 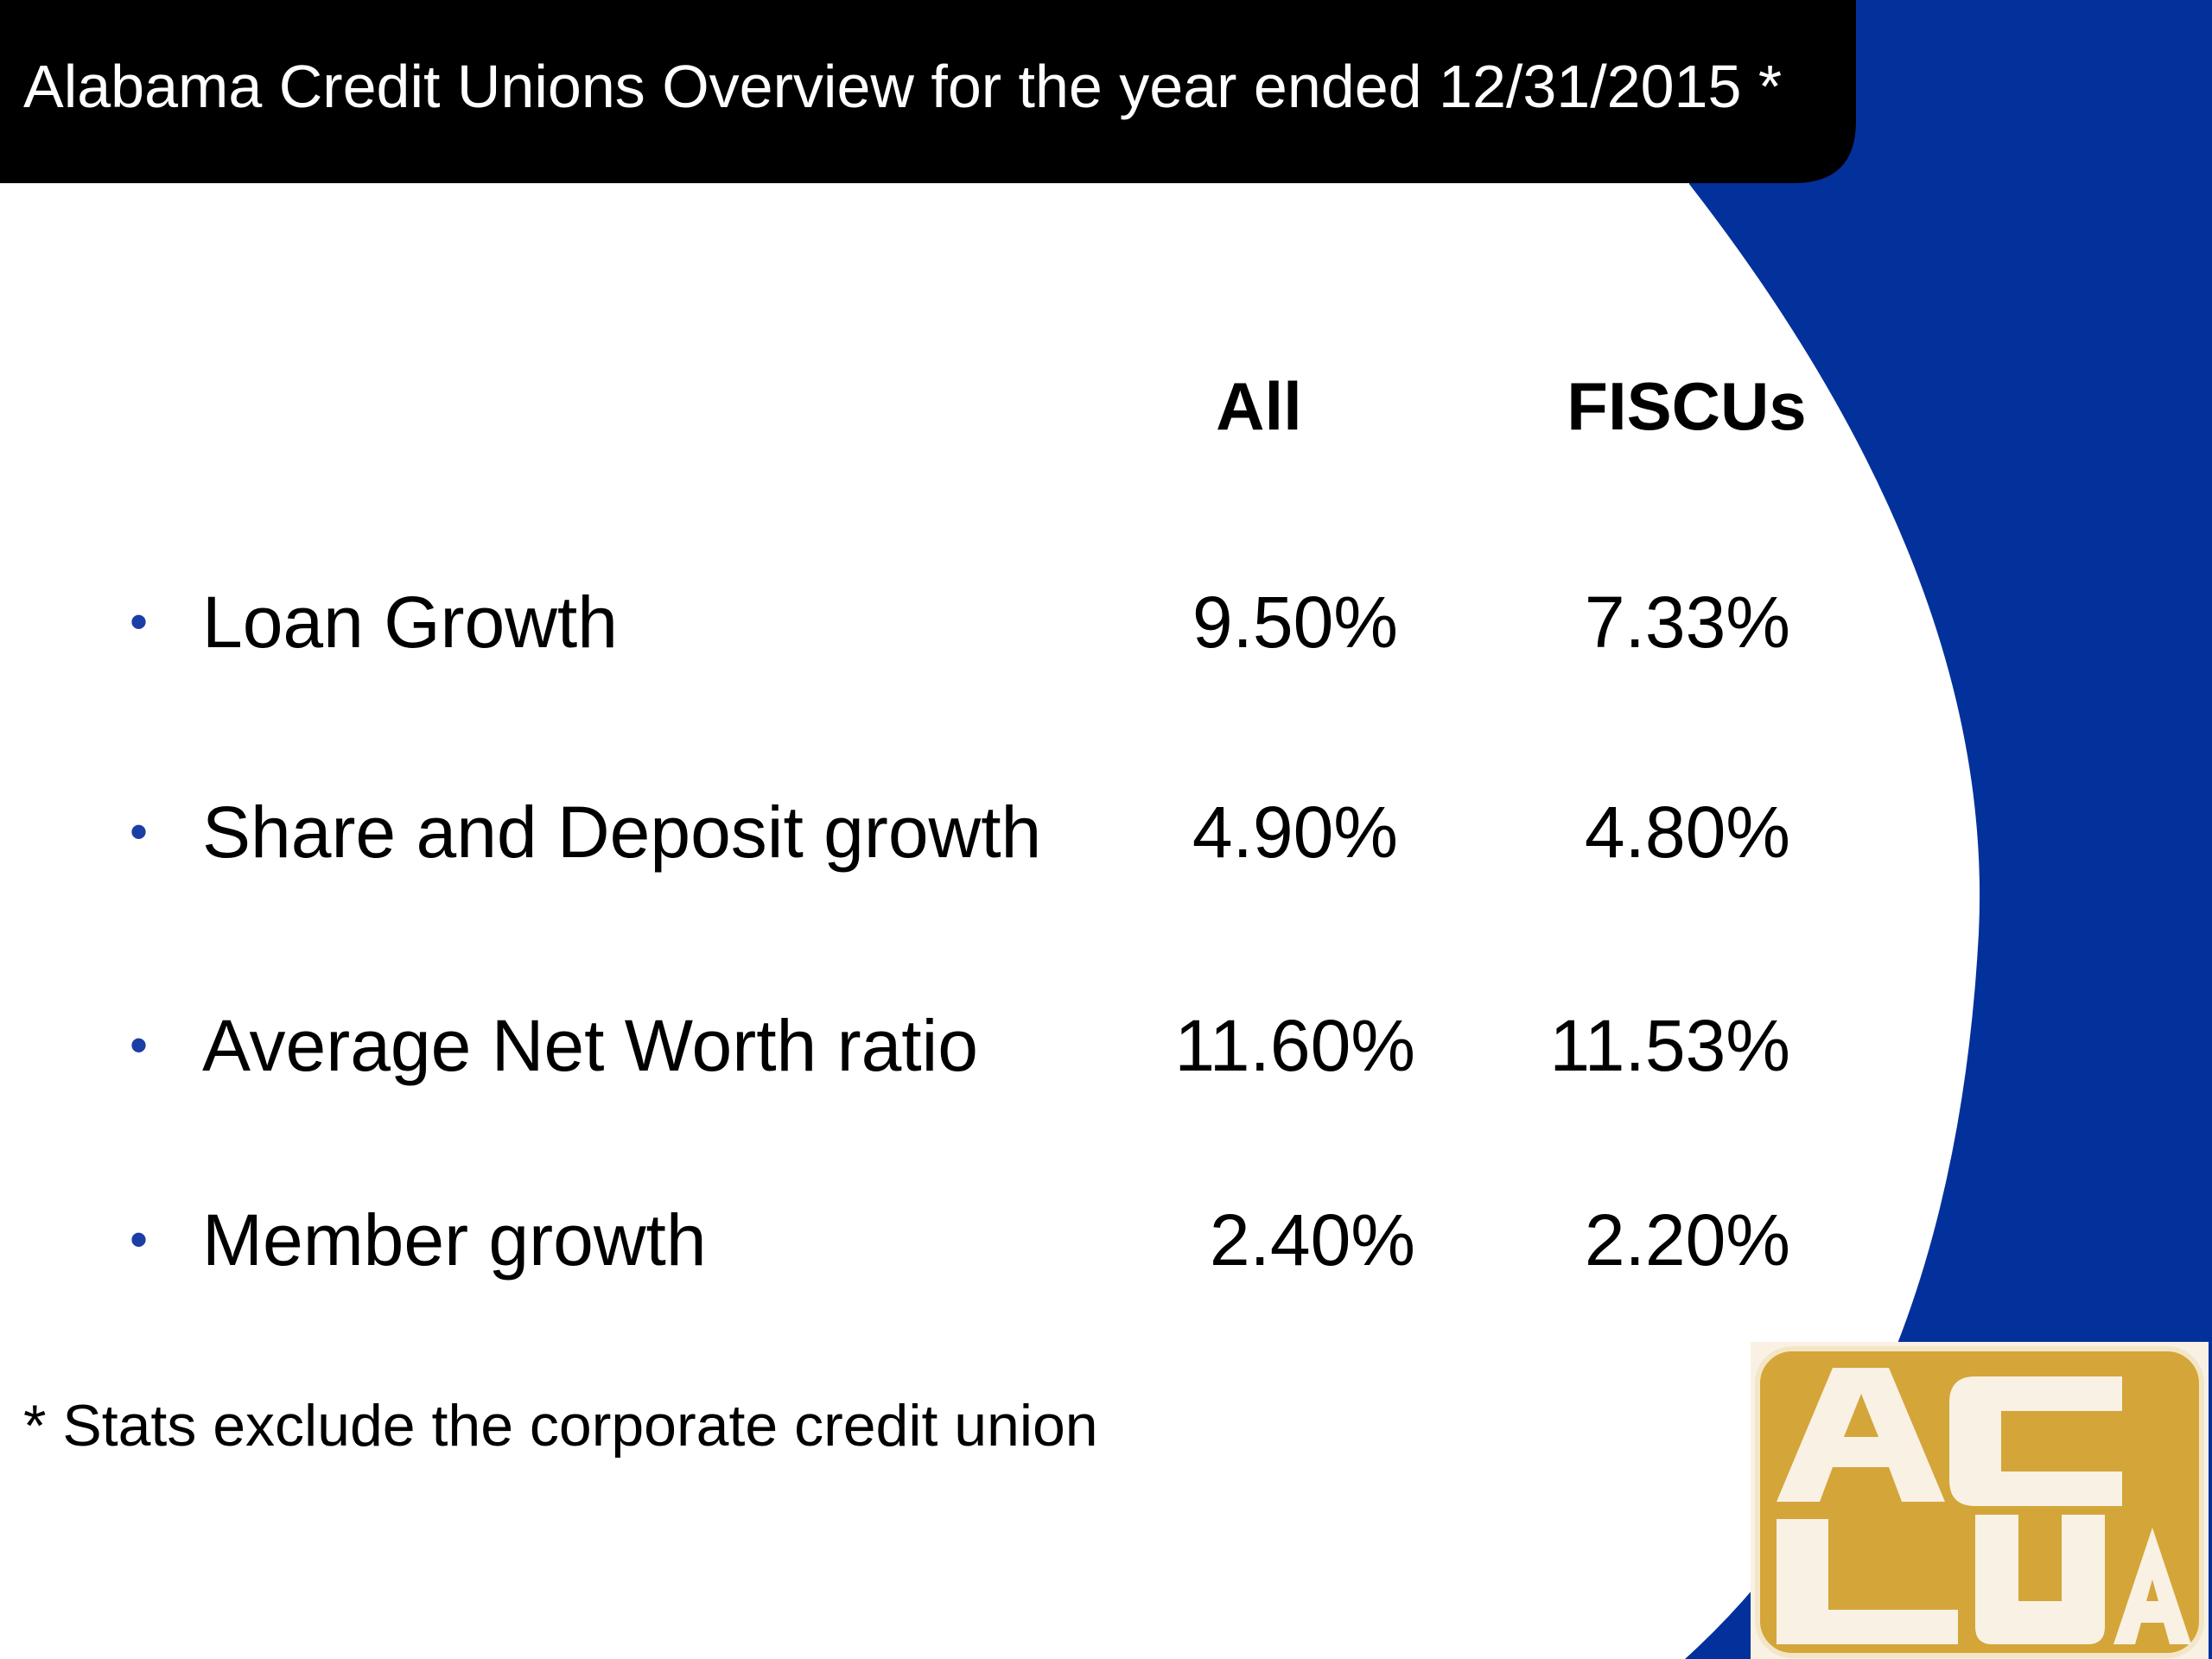 What do you see at coordinates (410, 622) in the screenshot?
I see `row-label: Loan Growth` at bounding box center [410, 622].